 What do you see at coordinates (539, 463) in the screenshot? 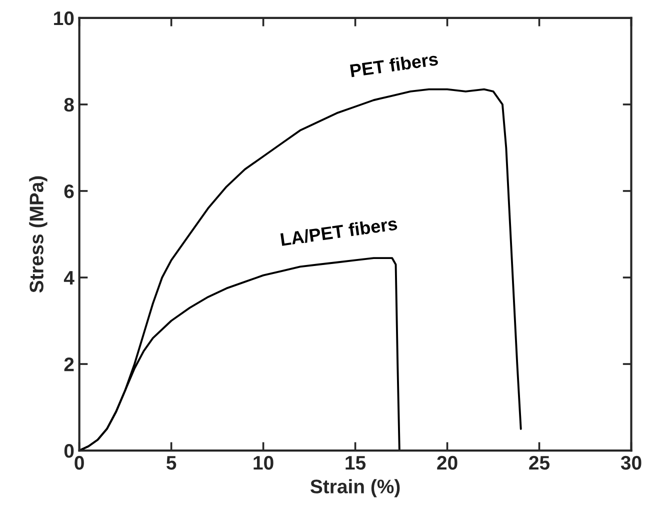
I see `x-tick-label: 25` at bounding box center [539, 463].